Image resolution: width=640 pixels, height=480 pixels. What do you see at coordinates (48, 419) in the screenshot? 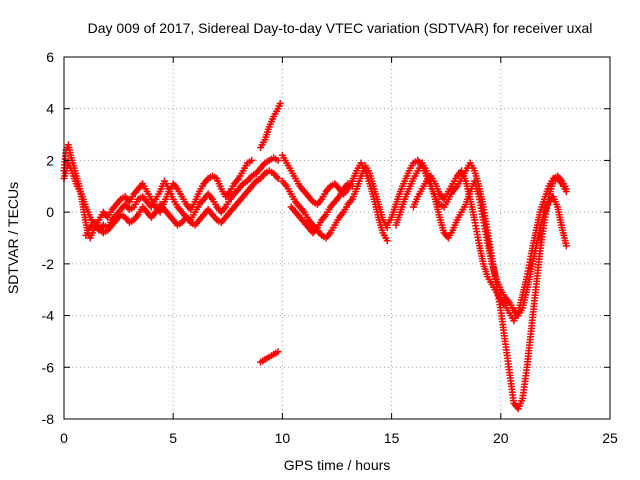
I see `y-tick-label: -8` at bounding box center [48, 419].